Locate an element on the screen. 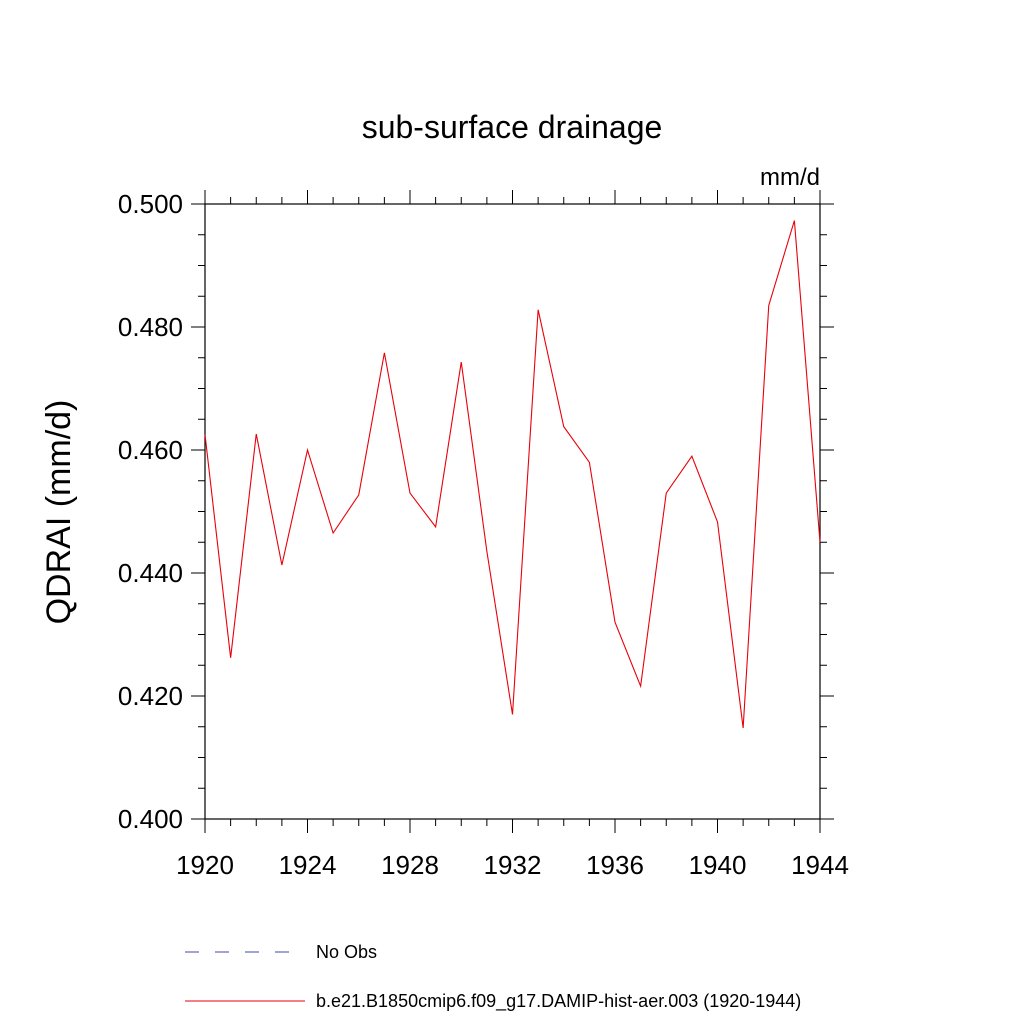 This screenshot has width=1024, height=1024. x-tick-label: 1928 is located at coordinates (410, 865).